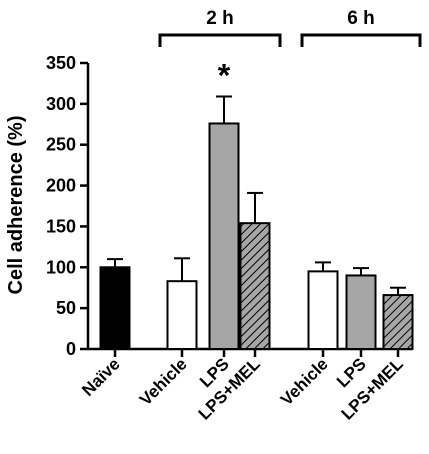  Describe the element at coordinates (16, 205) in the screenshot. I see `y-axis-label: Cell adherence (%)` at that location.